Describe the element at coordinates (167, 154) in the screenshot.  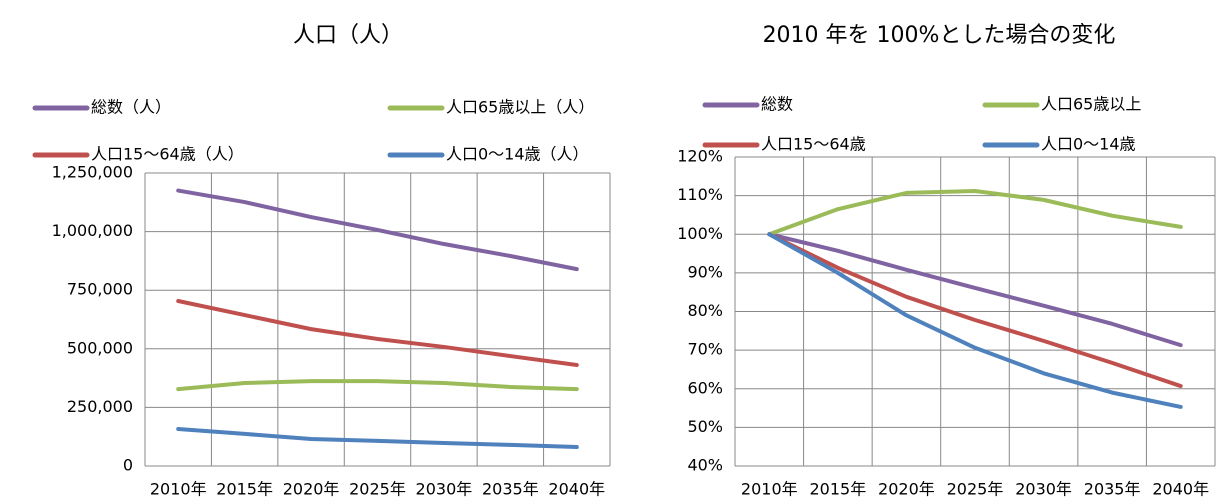
I see `legend-label: 人口15～64歳（人）` at that location.